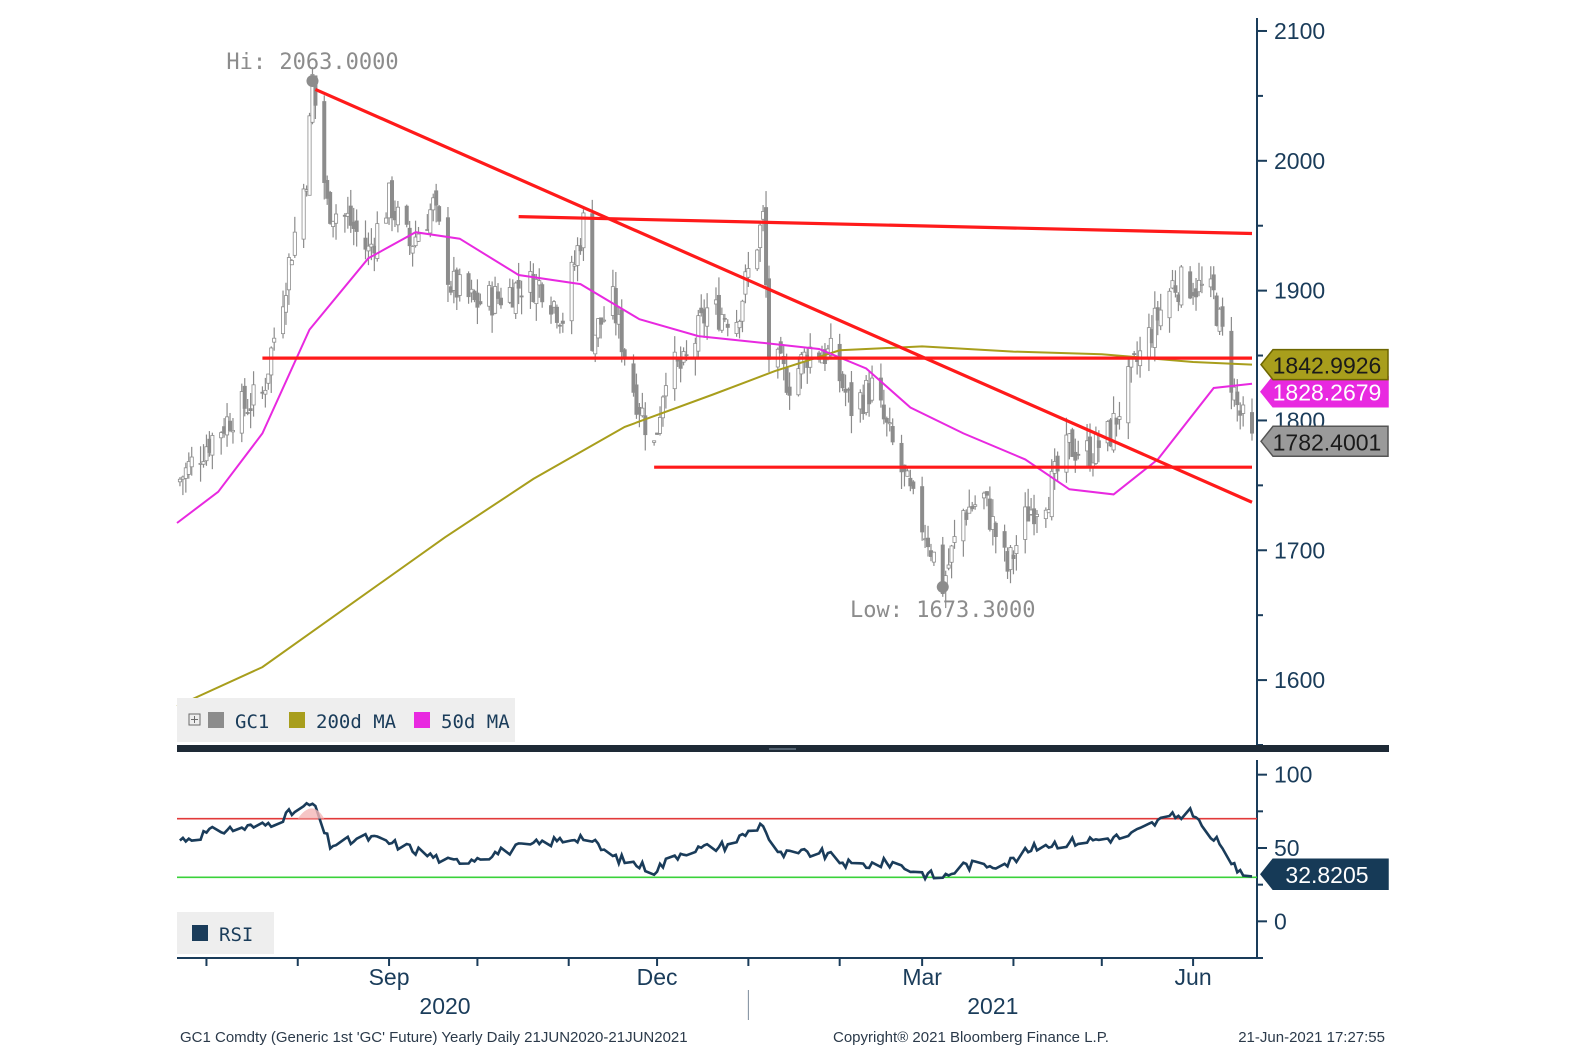 The height and width of the screenshot is (1059, 1572). I want to click on rsi-tick-label: 100, so click(1293, 775).